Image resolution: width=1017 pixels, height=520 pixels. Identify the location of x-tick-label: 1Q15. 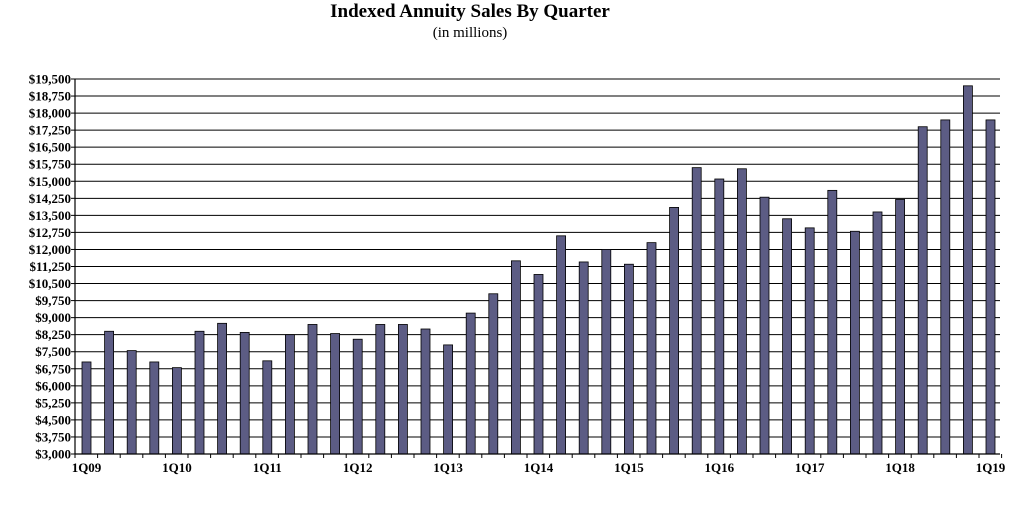
(629, 467).